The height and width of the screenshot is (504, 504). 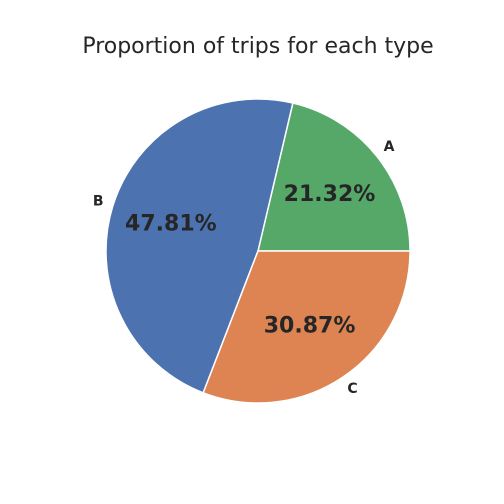 What do you see at coordinates (330, 194) in the screenshot?
I see `slice-percent-a: 21.32%` at bounding box center [330, 194].